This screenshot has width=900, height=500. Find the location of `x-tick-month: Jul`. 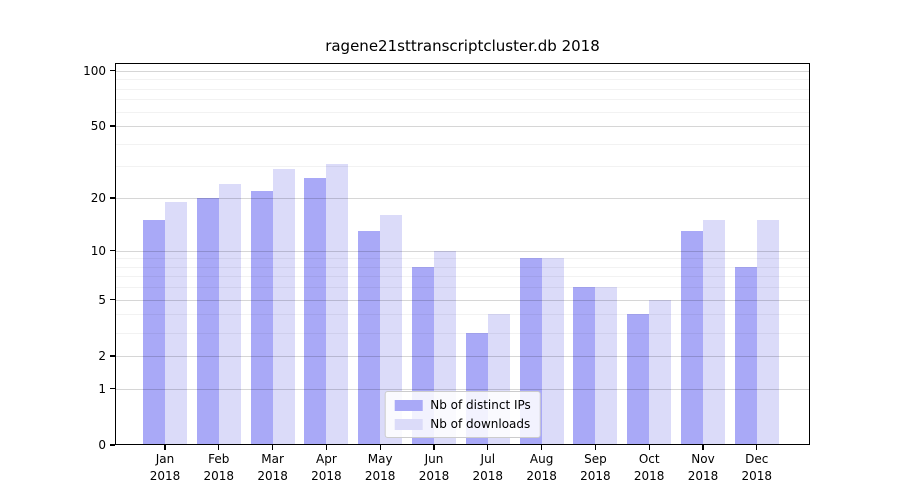

x-tick-month: Jul is located at coordinates (488, 459).